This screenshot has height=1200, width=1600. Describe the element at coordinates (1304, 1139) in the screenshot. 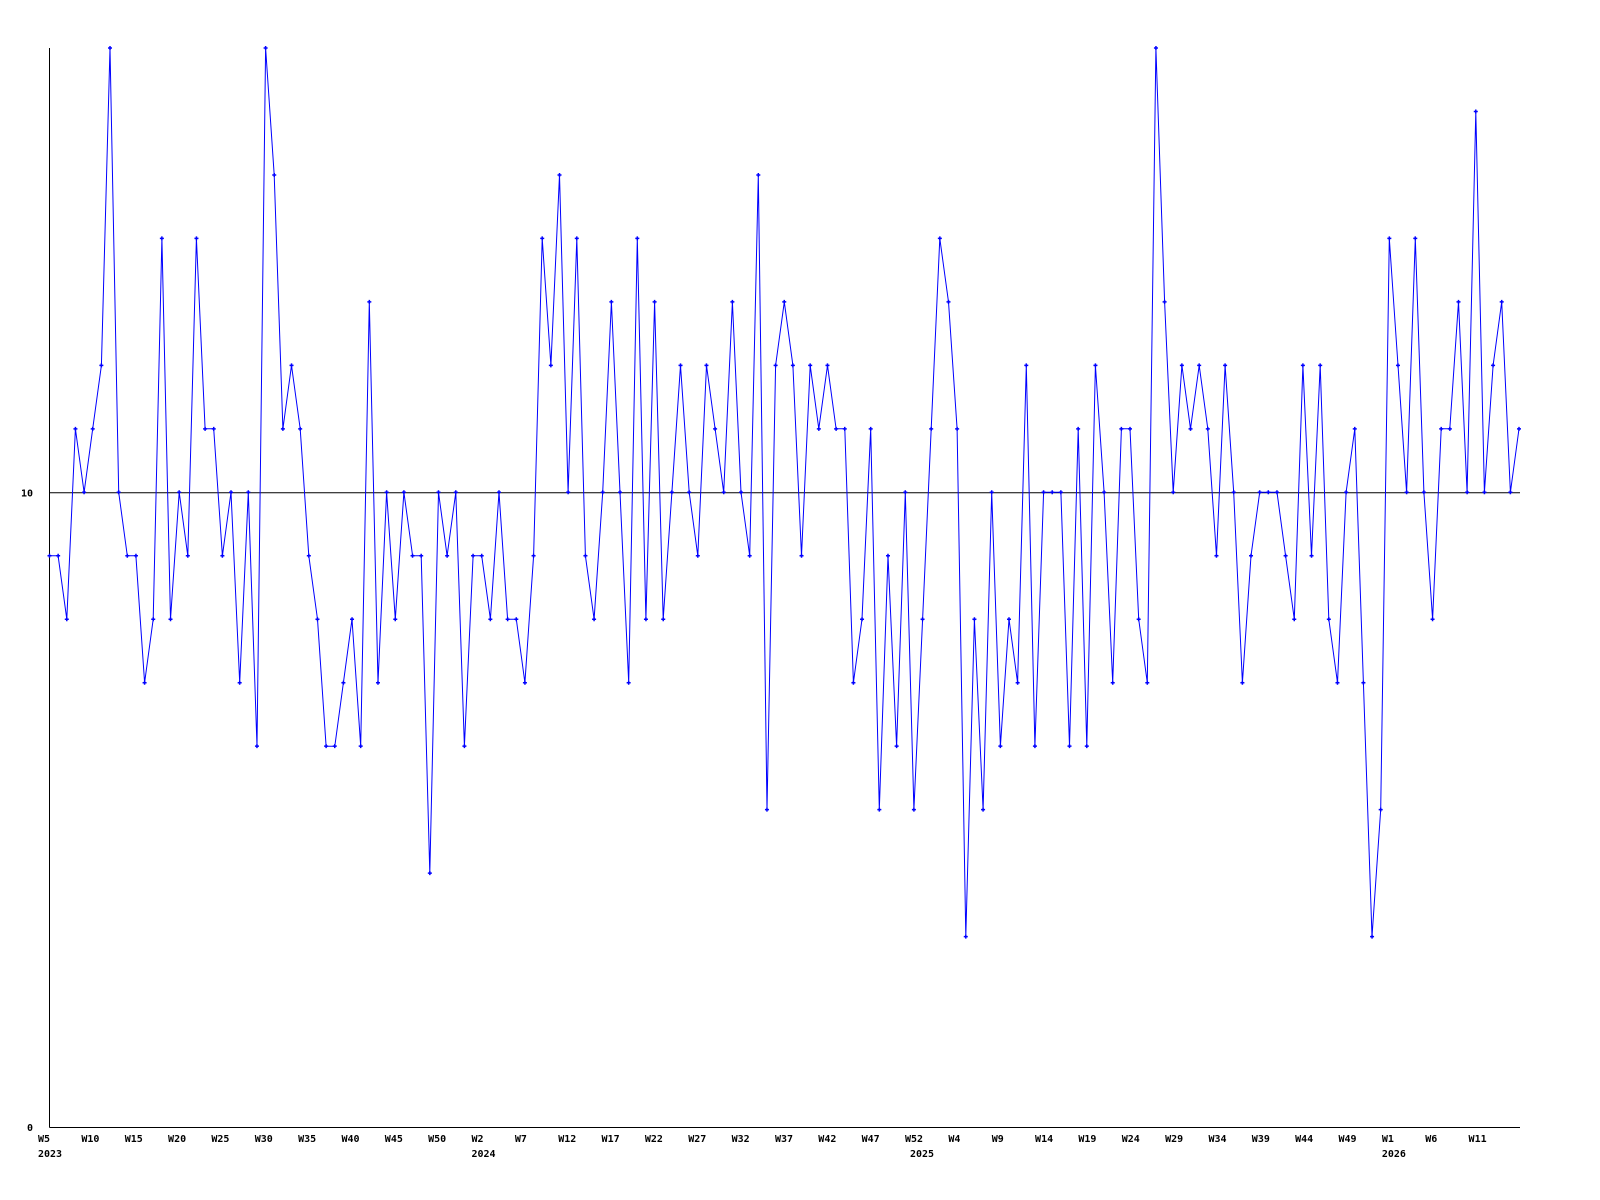

I see `x-tick-label: W44` at that location.